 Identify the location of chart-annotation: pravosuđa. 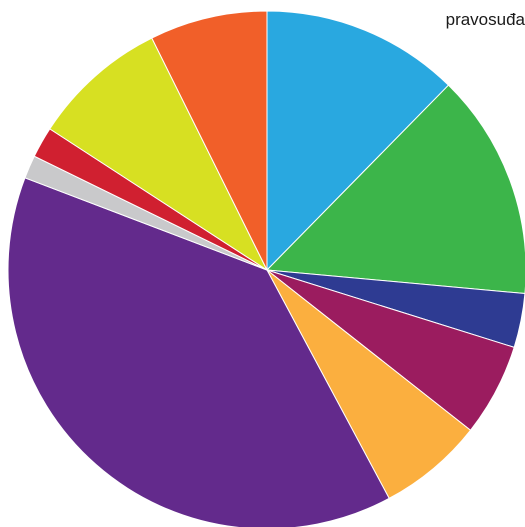
(485, 19).